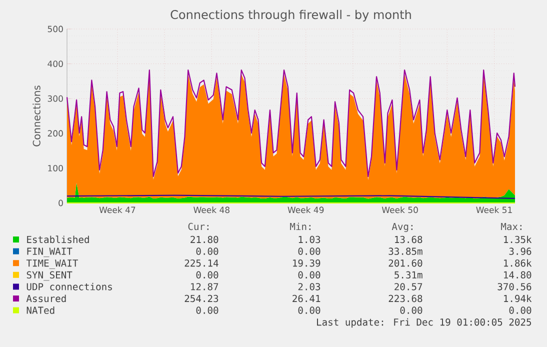 The height and width of the screenshot is (347, 547). I want to click on y-tick-label: 300, so click(55, 98).